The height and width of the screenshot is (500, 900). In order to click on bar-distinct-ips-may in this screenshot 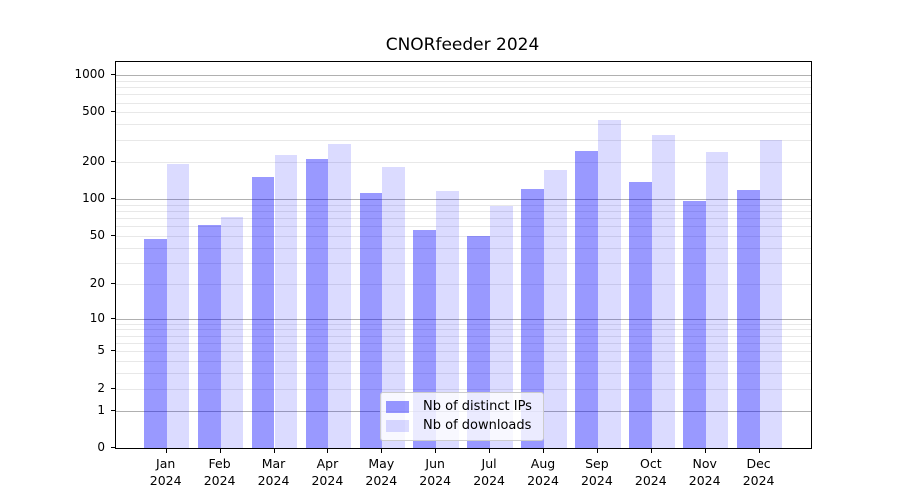, I will do `click(371, 320)`.